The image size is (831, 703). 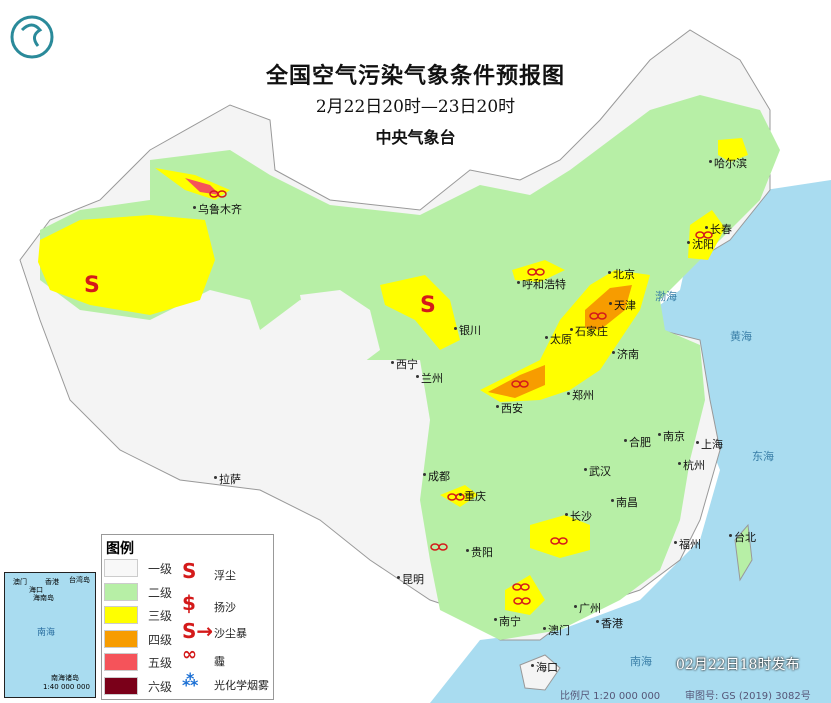 I want to click on city-label: 香港, so click(x=609, y=623).